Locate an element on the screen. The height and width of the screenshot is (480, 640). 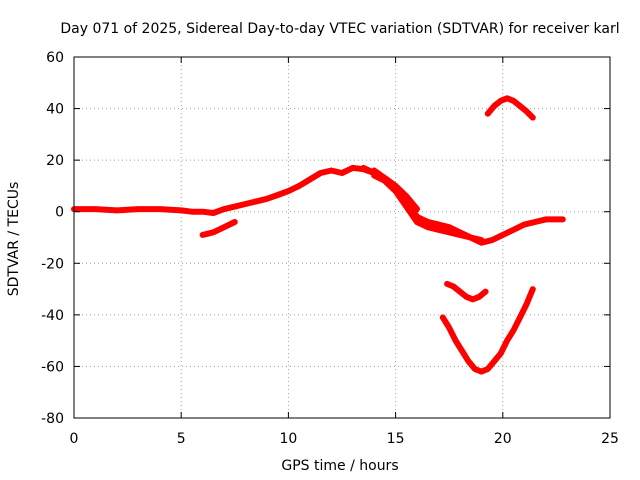
y-tick-label: -40 is located at coordinates (52, 316).